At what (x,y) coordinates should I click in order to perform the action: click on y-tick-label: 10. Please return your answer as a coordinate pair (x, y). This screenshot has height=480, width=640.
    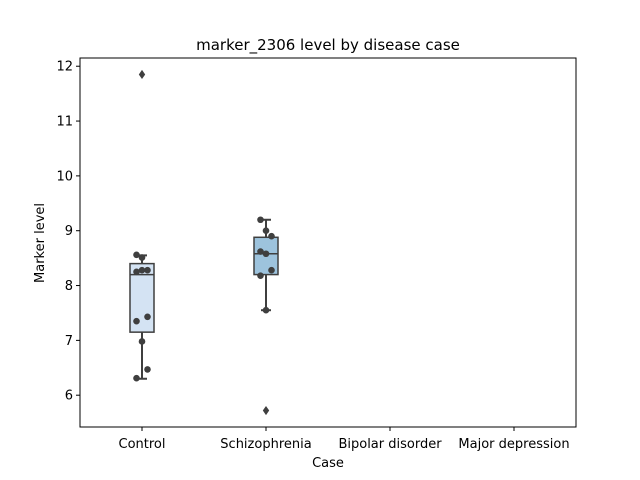
    Looking at the image, I should click on (64, 176).